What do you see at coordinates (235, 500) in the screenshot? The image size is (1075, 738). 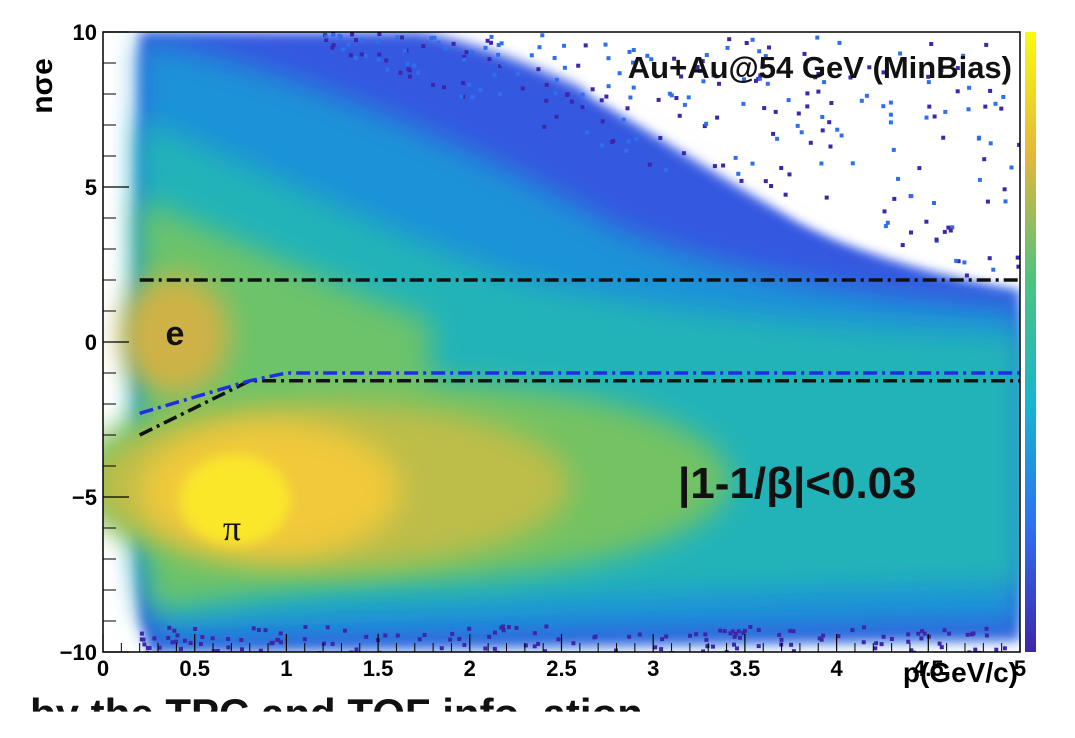 I see `heatmap-pion-band-peak` at bounding box center [235, 500].